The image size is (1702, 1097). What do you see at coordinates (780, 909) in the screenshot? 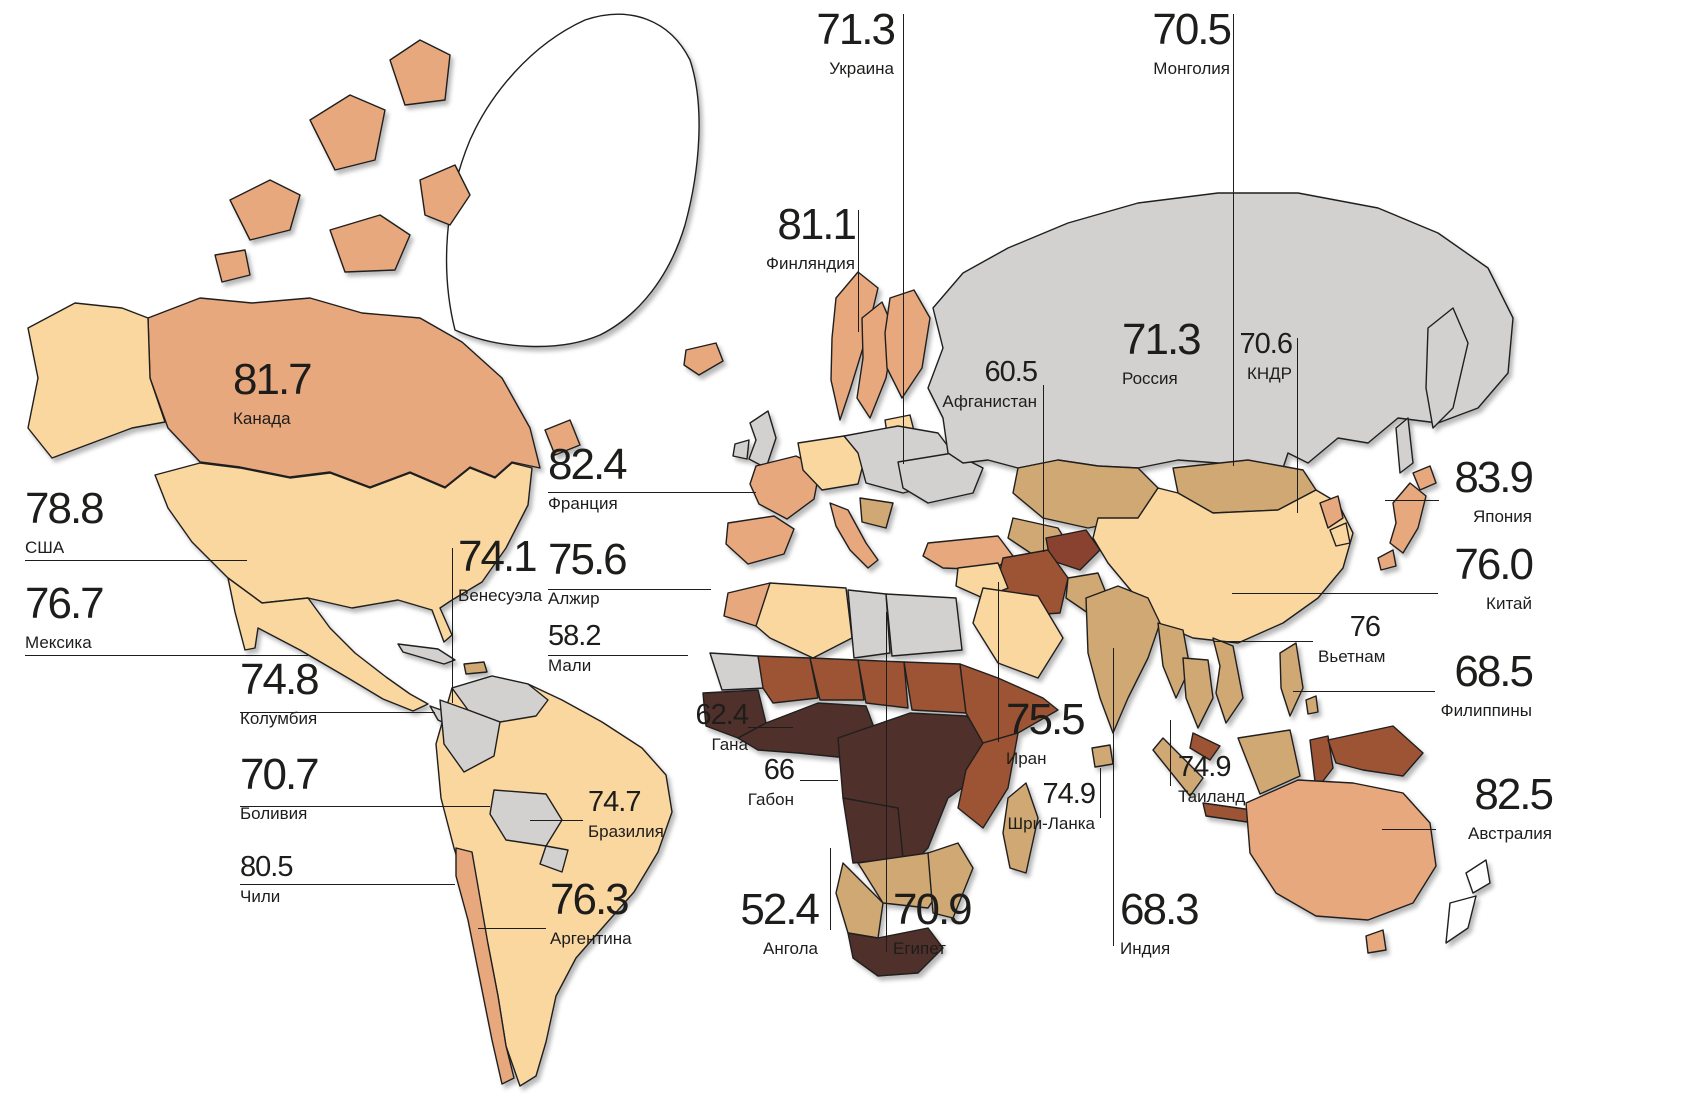
I see `value-angola: 52.4` at bounding box center [780, 909].